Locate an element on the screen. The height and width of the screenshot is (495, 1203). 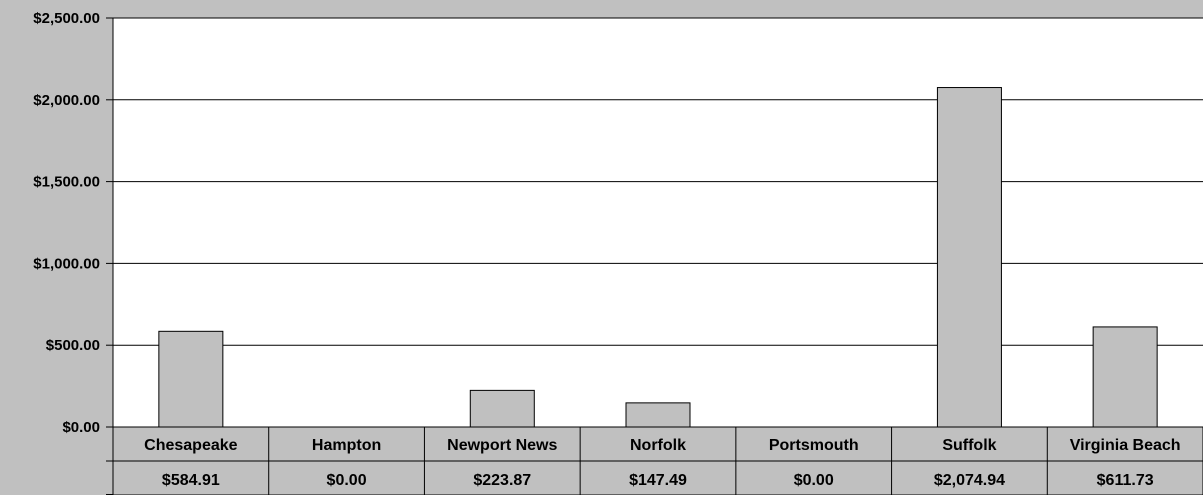
category-label: Suffolk is located at coordinates (969, 445).